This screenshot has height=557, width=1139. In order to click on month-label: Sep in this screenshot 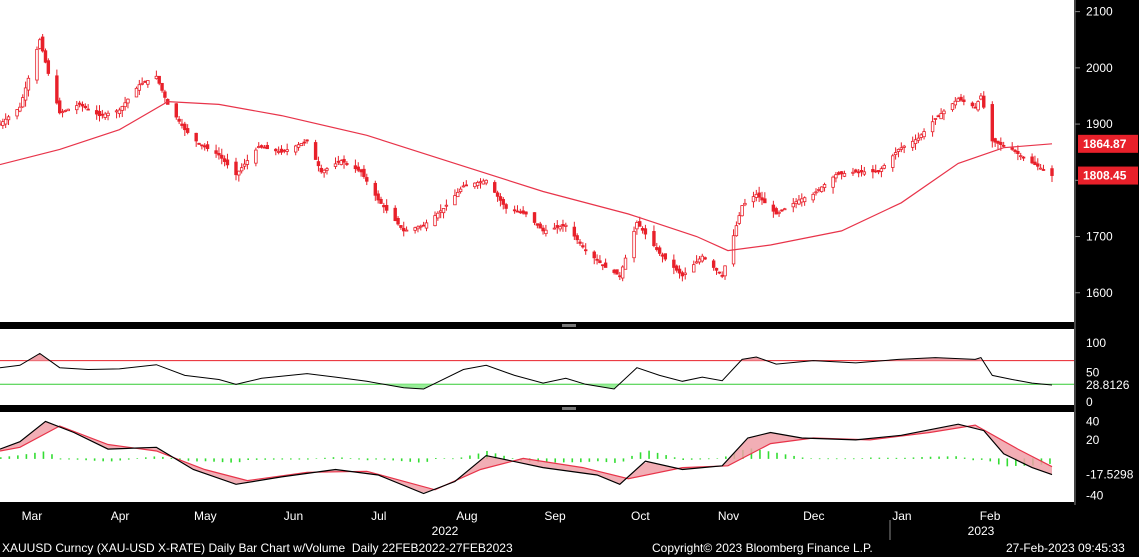, I will do `click(555, 516)`.